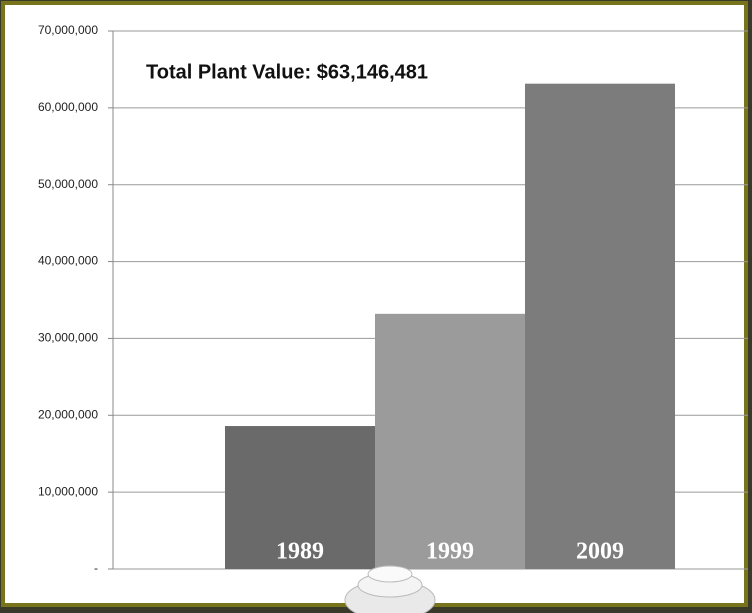  I want to click on y-tick-label: 40,000,000, so click(68, 261).